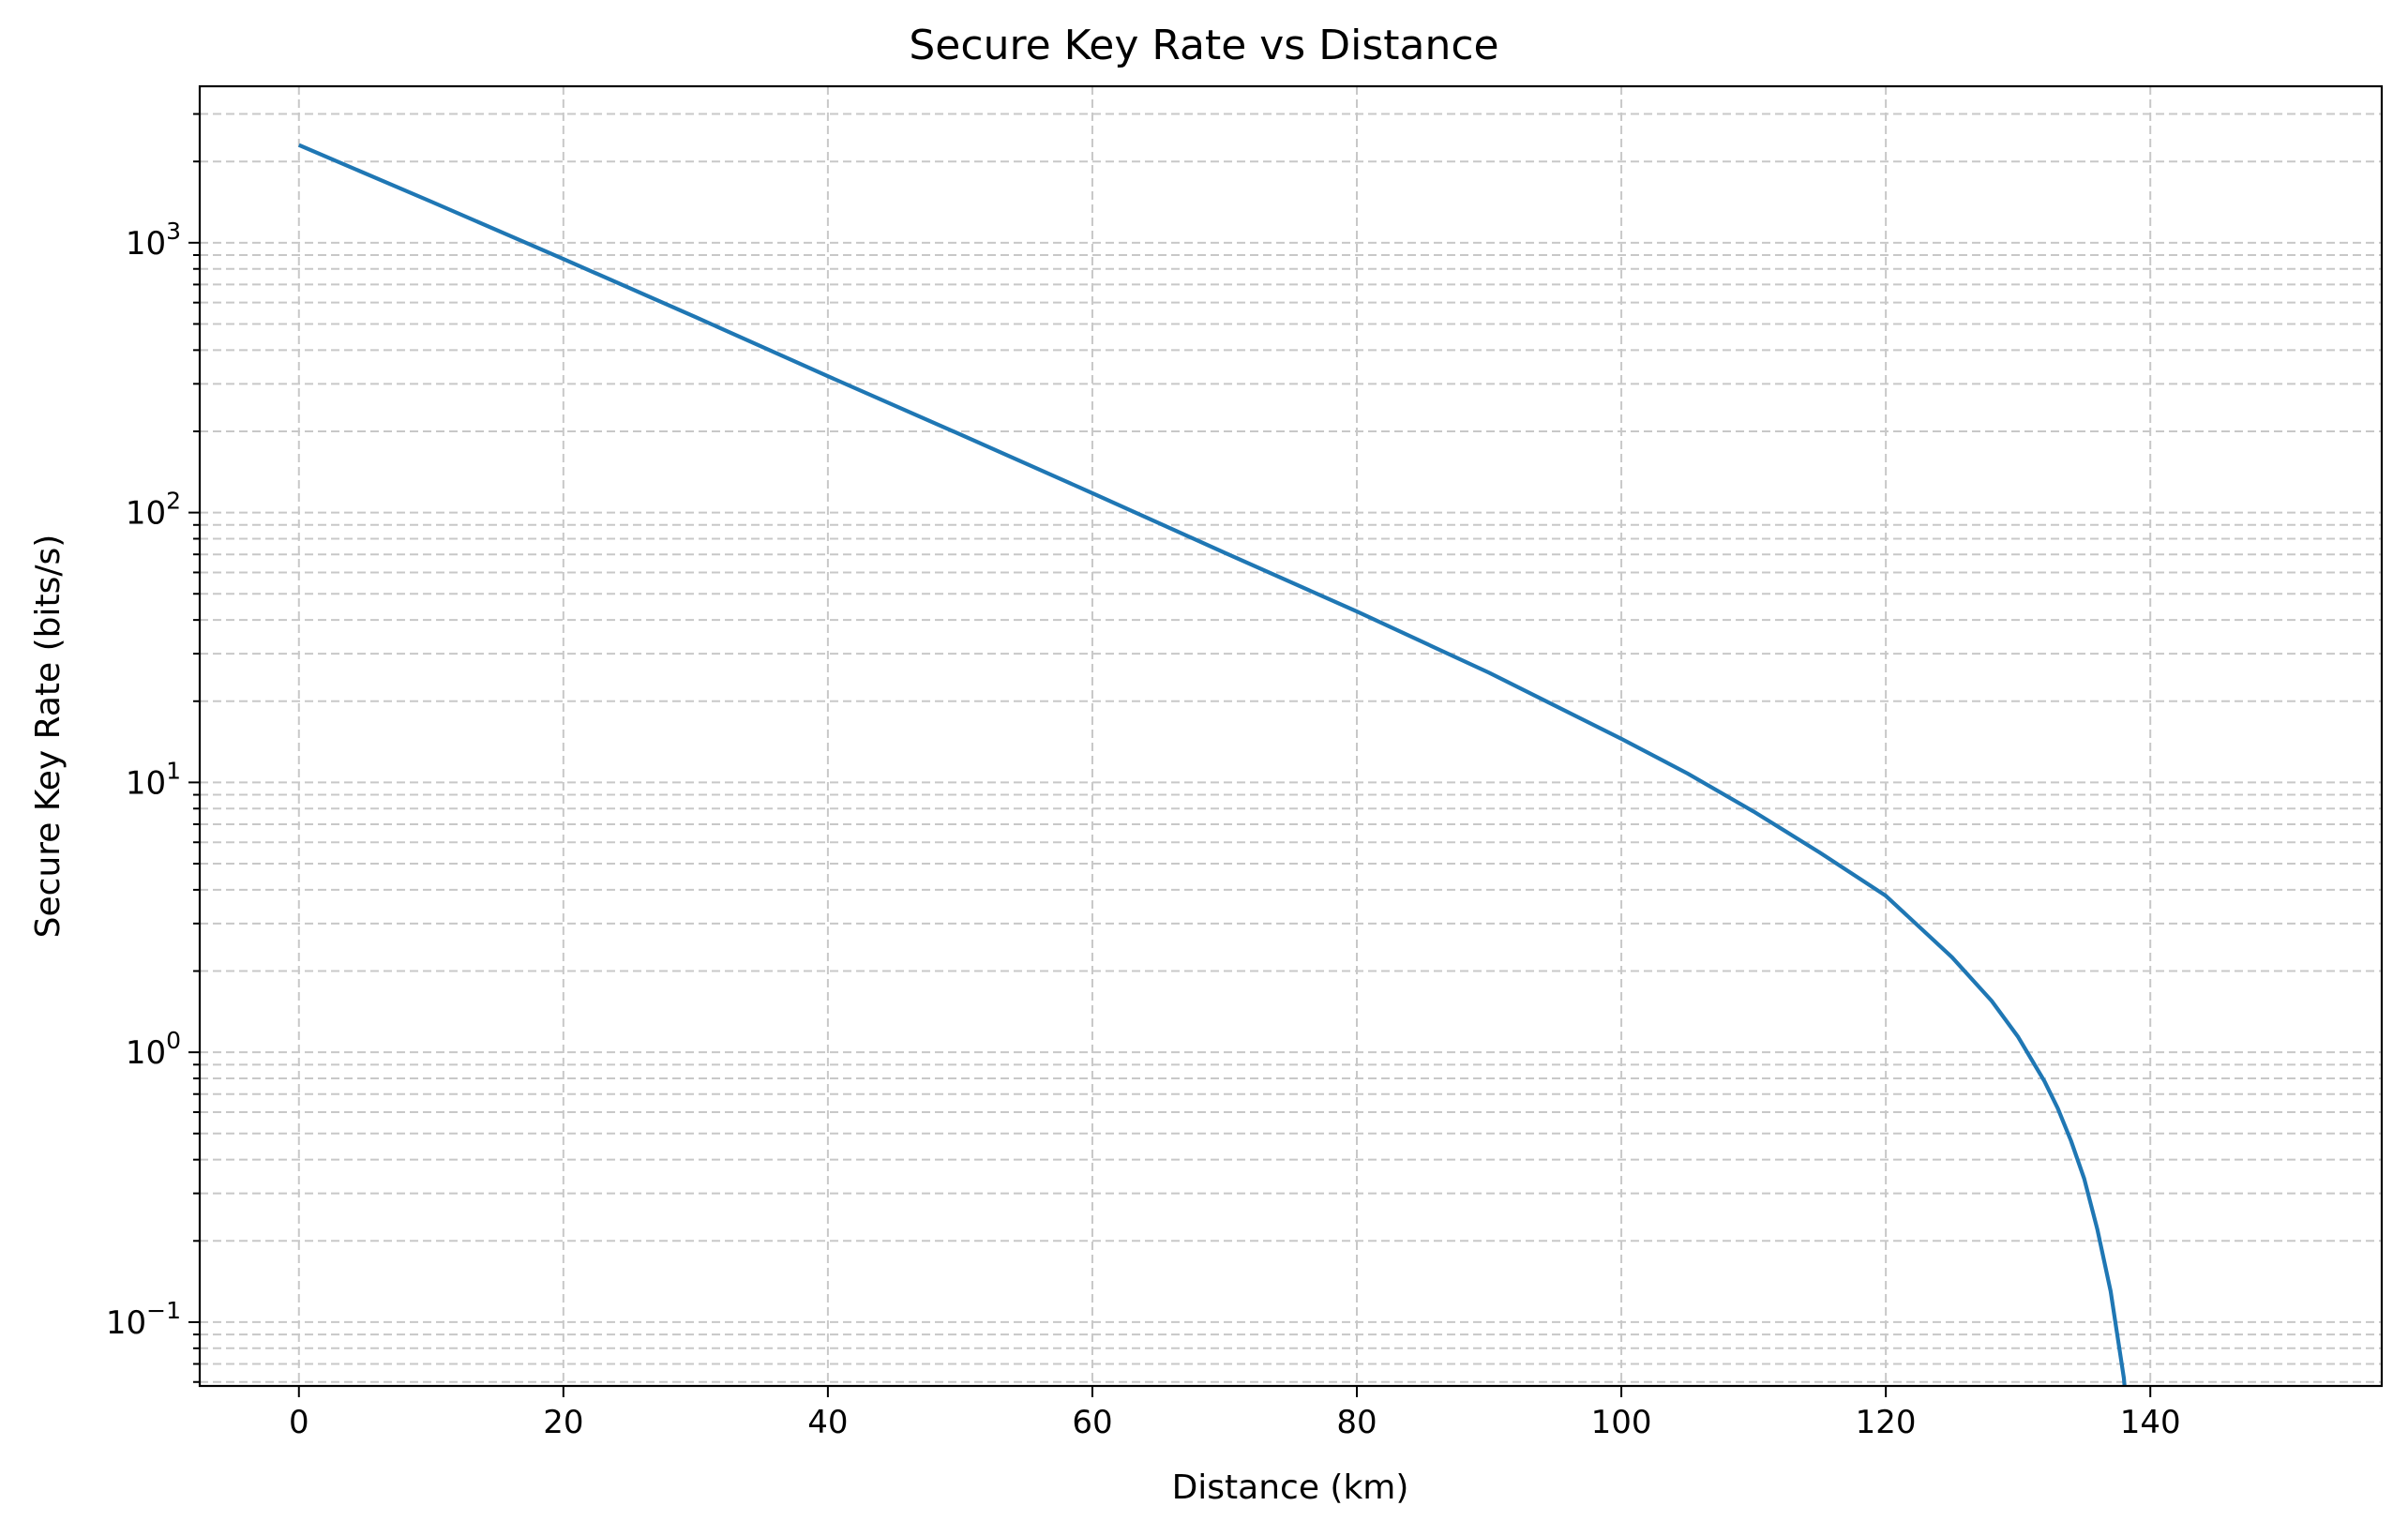  Describe the element at coordinates (48, 737) in the screenshot. I see `y-axis-label: Secure Key Rate (bits/s)` at that location.